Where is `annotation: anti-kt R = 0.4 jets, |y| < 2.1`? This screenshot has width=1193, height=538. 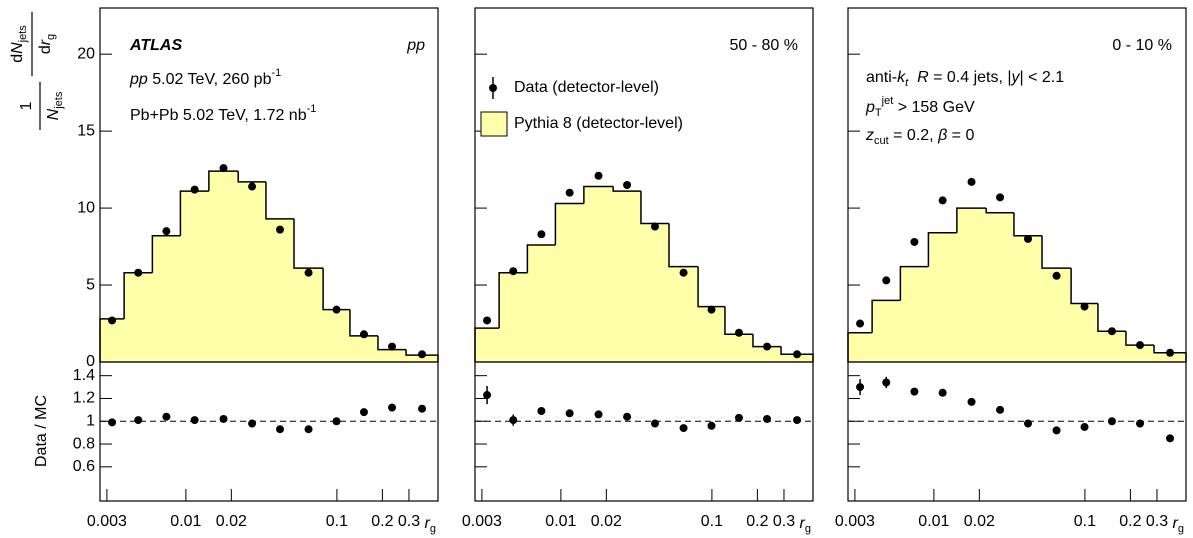
annotation: anti-kt R = 0.4 jets, |y| < 2.1 is located at coordinates (965, 79).